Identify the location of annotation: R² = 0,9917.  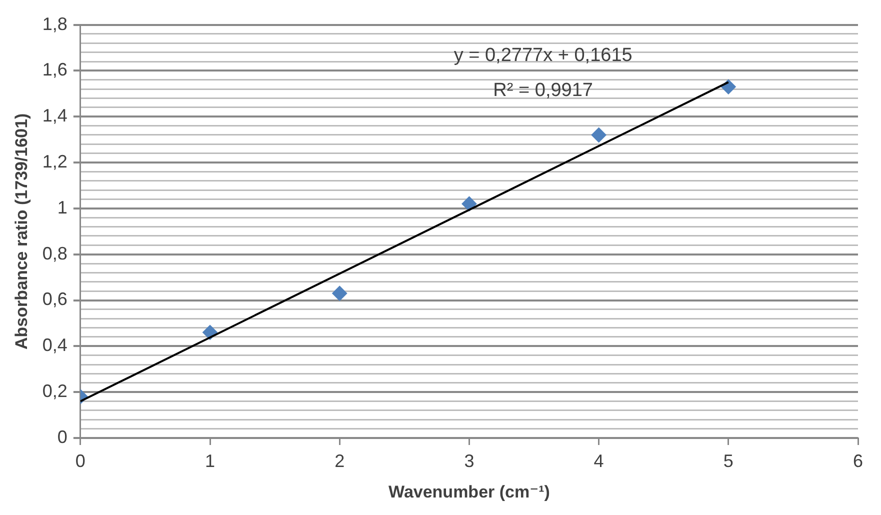
(543, 91).